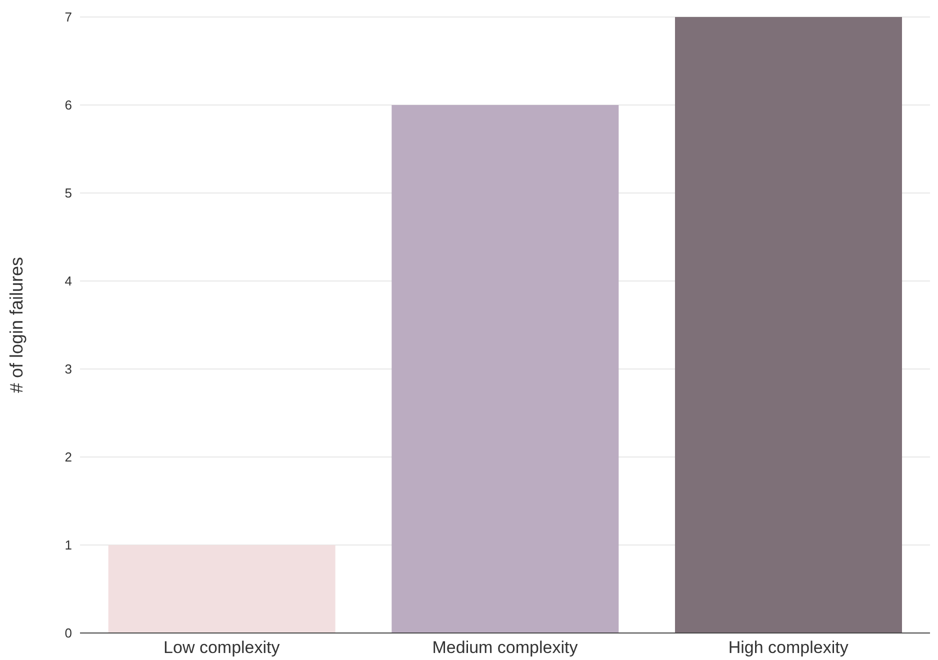 Image resolution: width=938 pixels, height=660 pixels. What do you see at coordinates (68, 105) in the screenshot?
I see `y-tick-label: 6` at bounding box center [68, 105].